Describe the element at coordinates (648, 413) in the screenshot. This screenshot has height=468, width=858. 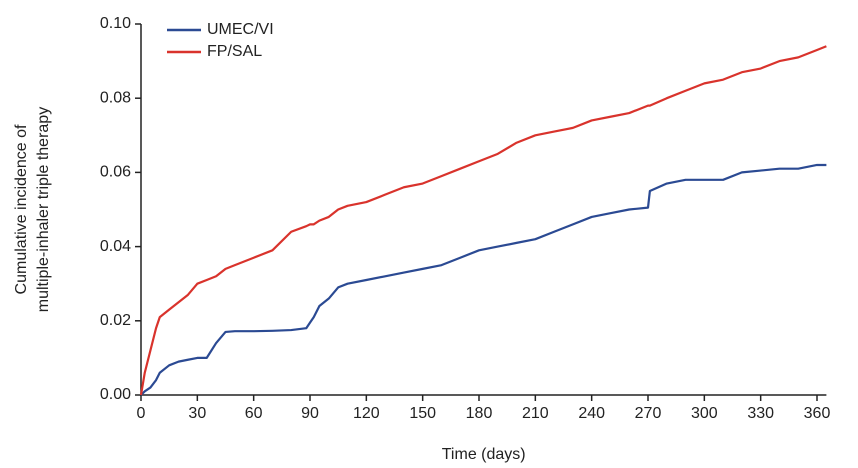
I see `x-tick-label: 270` at that location.